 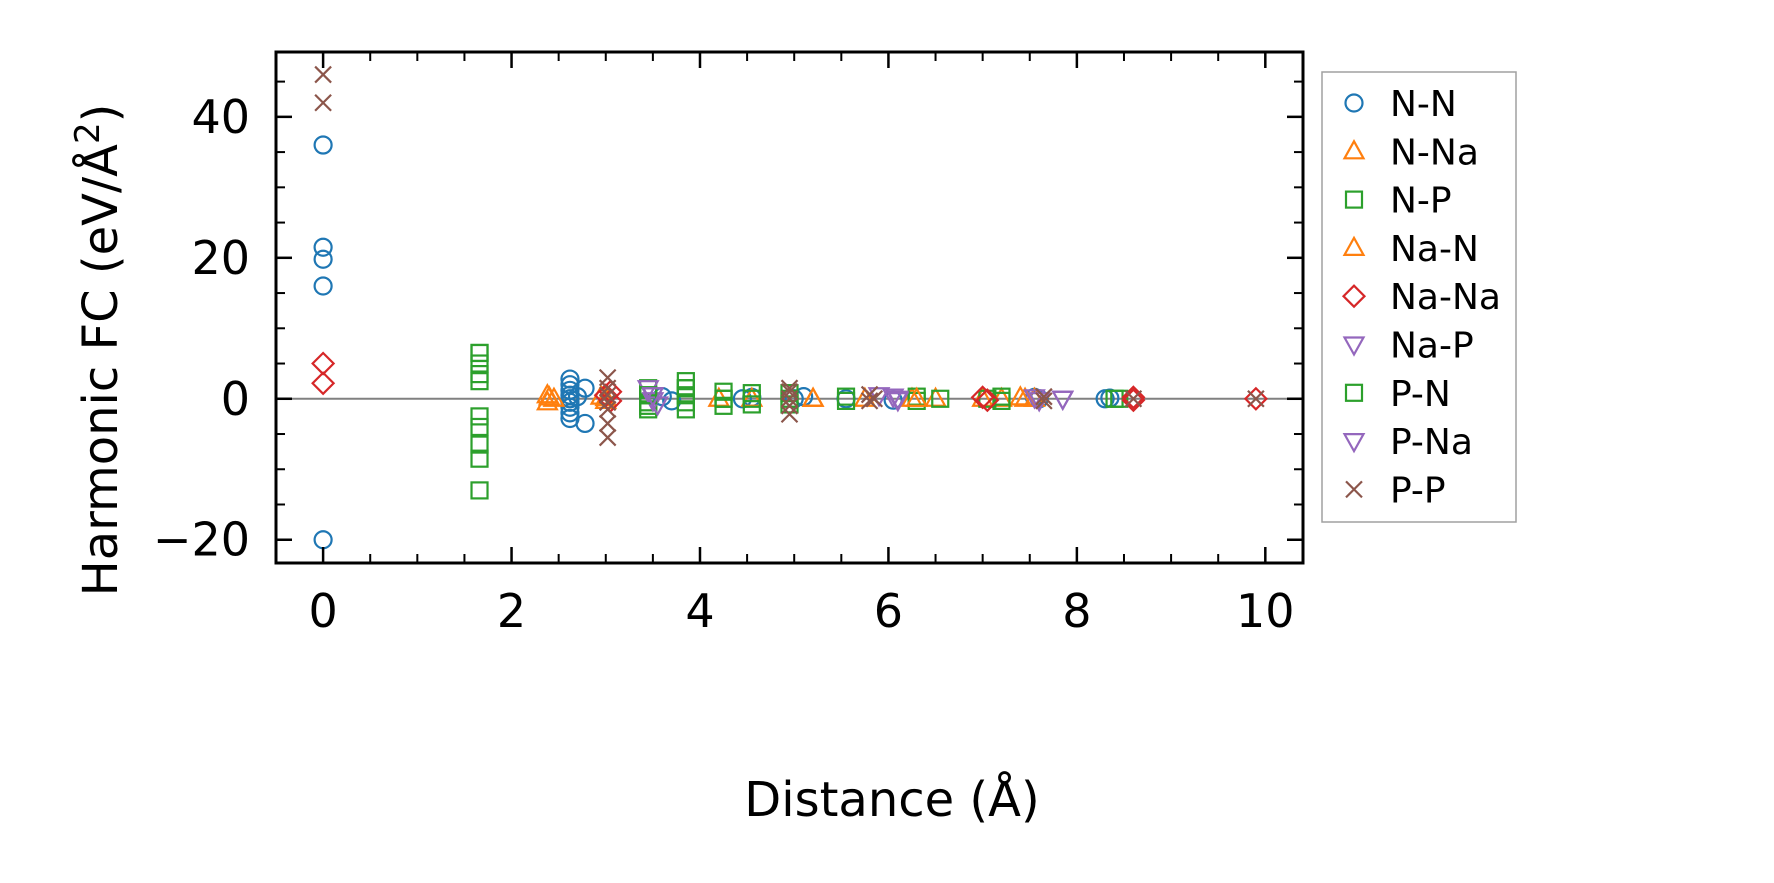 What do you see at coordinates (235, 399) in the screenshot?
I see `y-tick-label: 0` at bounding box center [235, 399].